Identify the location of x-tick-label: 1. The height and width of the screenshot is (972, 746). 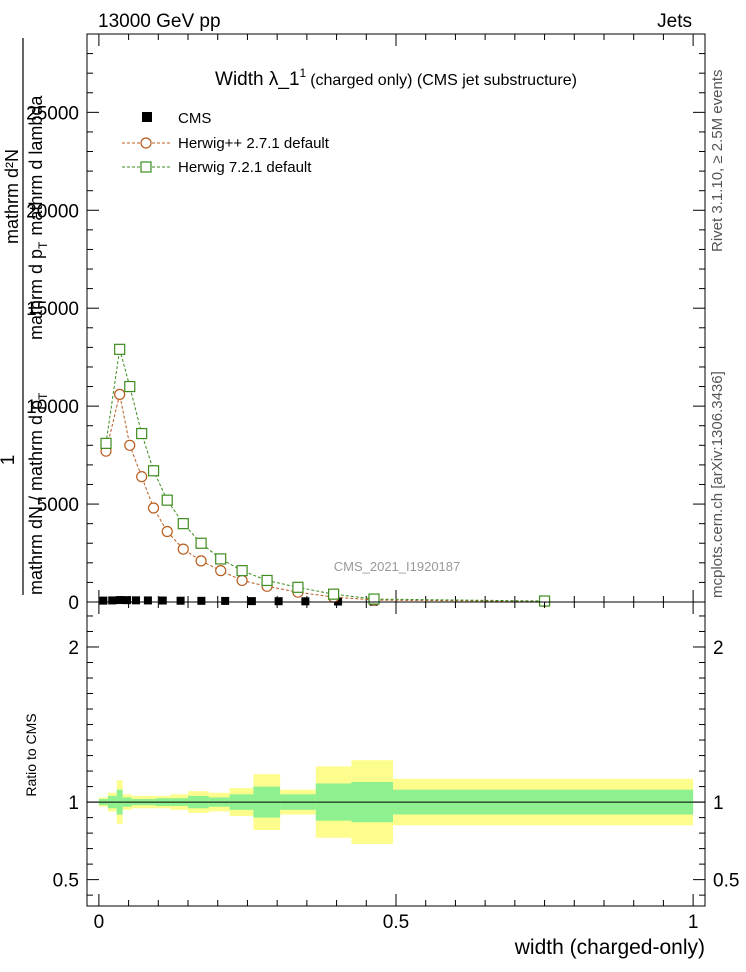
(693, 922).